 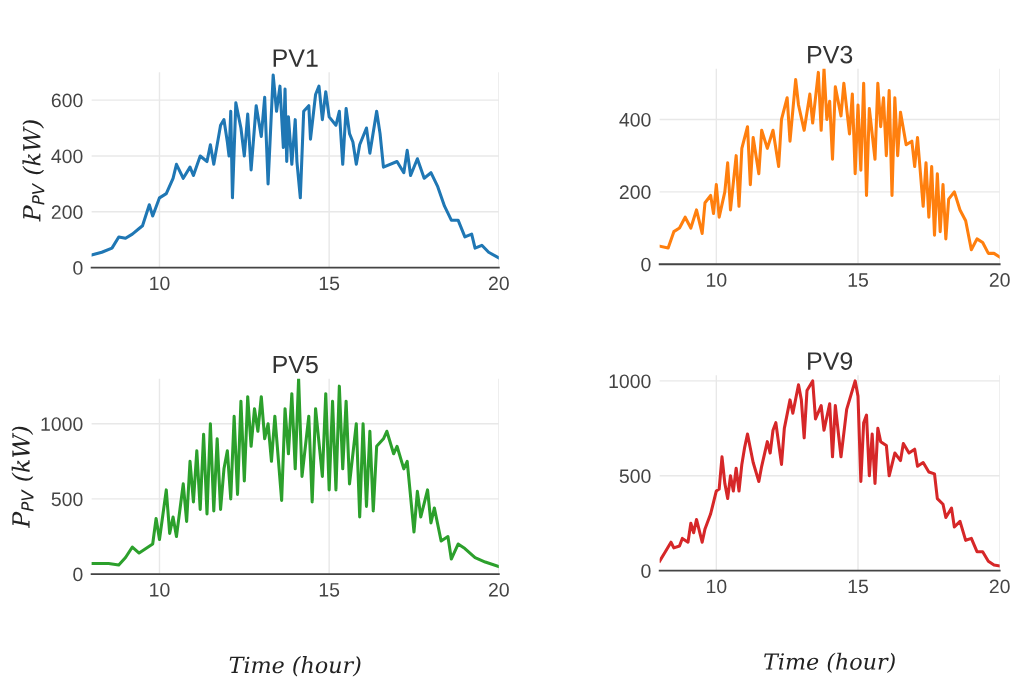 I want to click on chart-title: PV9, so click(x=830, y=361).